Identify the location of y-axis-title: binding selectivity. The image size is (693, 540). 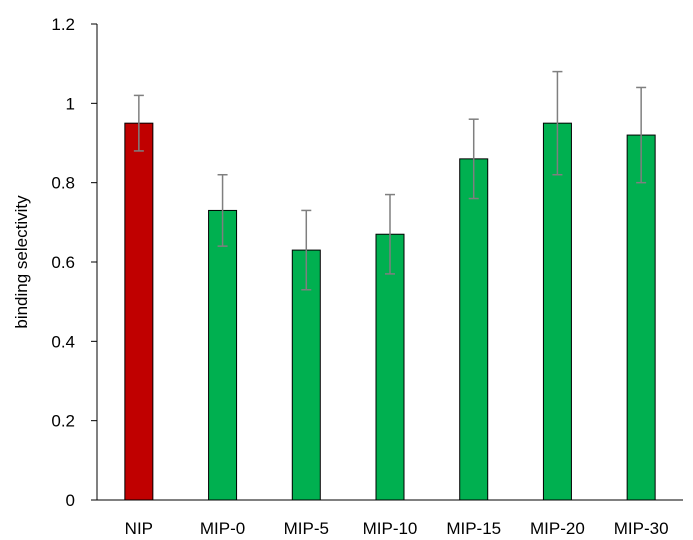
(21, 262).